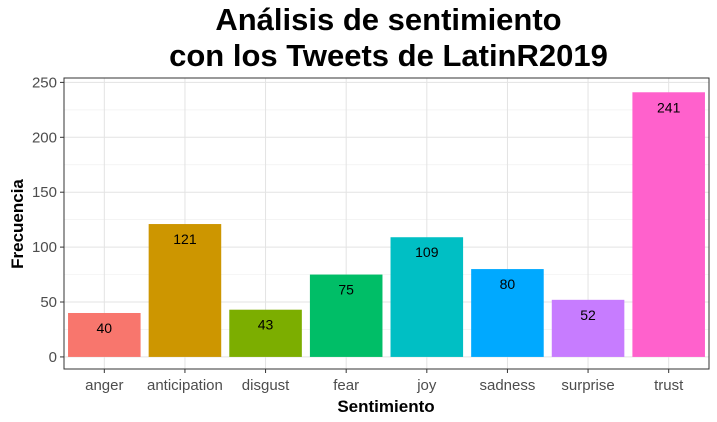 The image size is (717, 422). I want to click on y-tick-label: 250, so click(44, 82).